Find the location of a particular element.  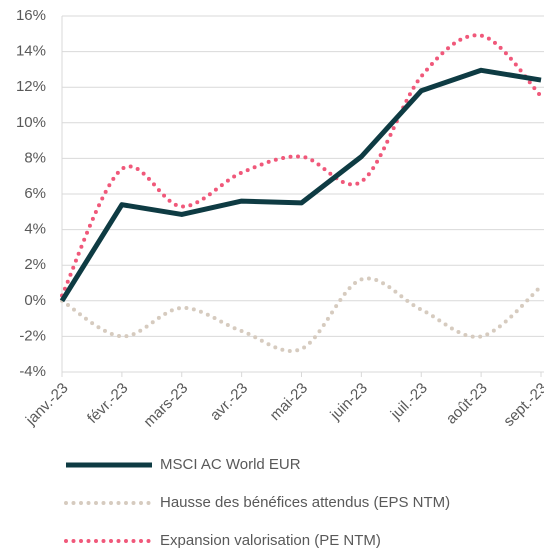

x-tick-label: mai-23 is located at coordinates (289, 402).